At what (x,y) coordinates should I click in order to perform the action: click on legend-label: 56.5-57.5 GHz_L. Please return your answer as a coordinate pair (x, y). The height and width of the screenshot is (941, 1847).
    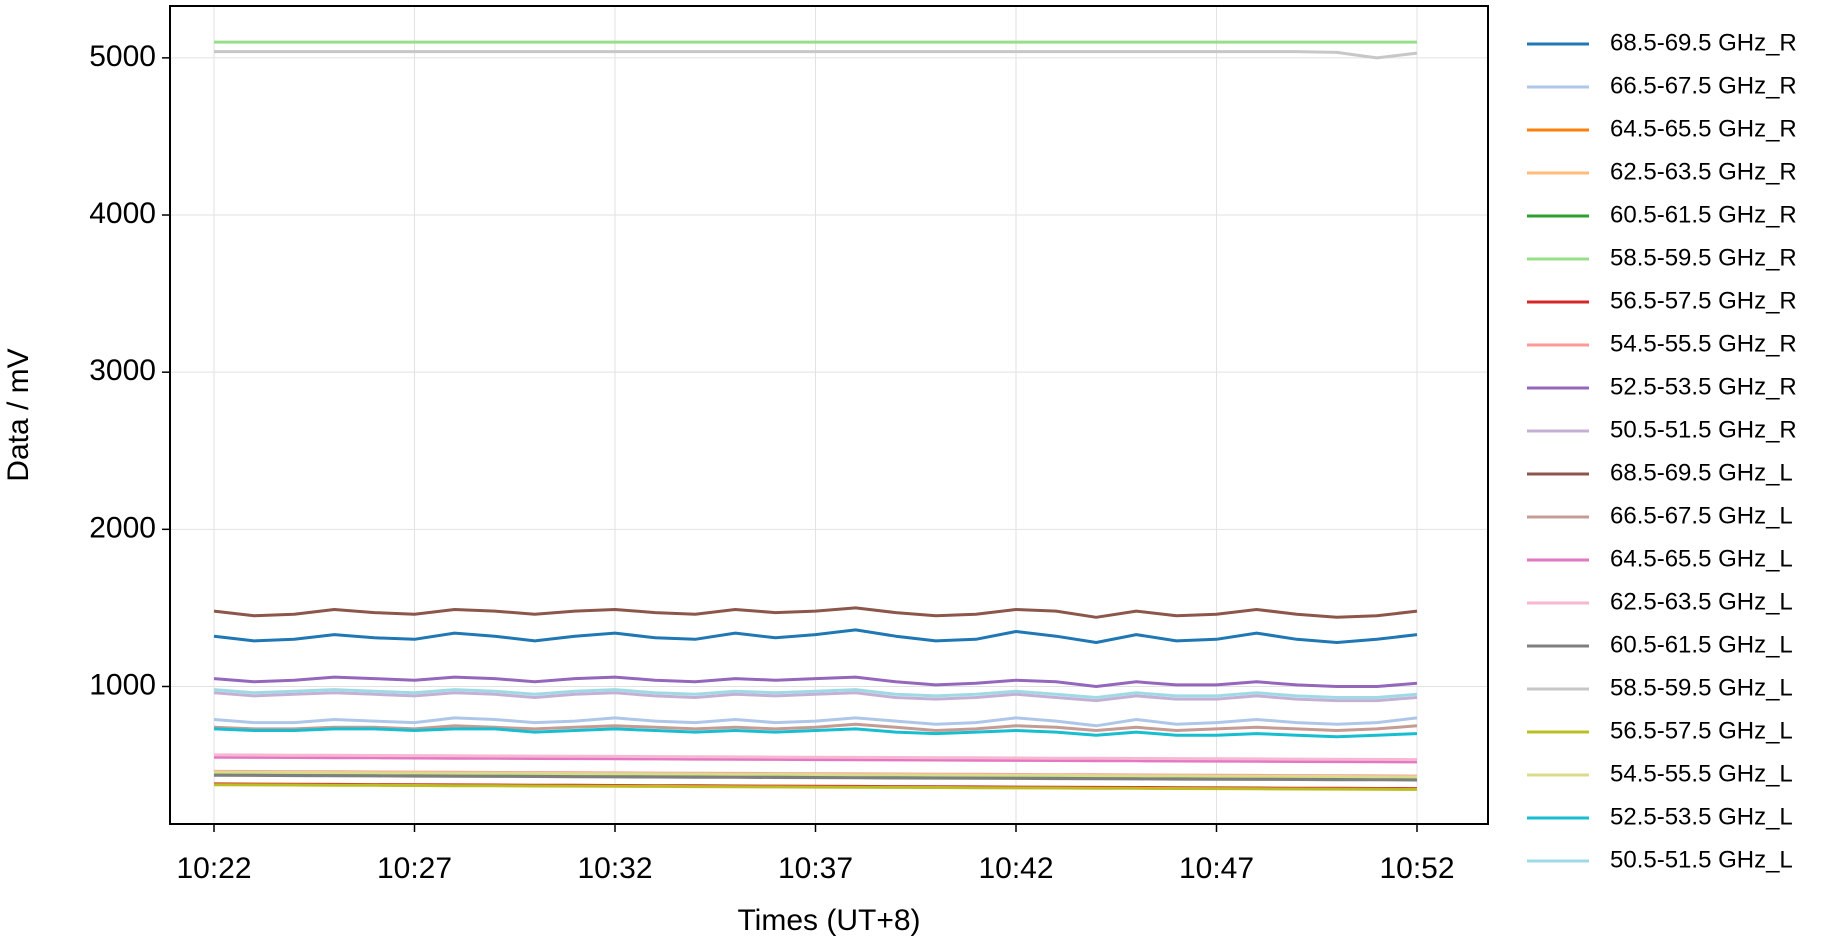
    Looking at the image, I should click on (1701, 730).